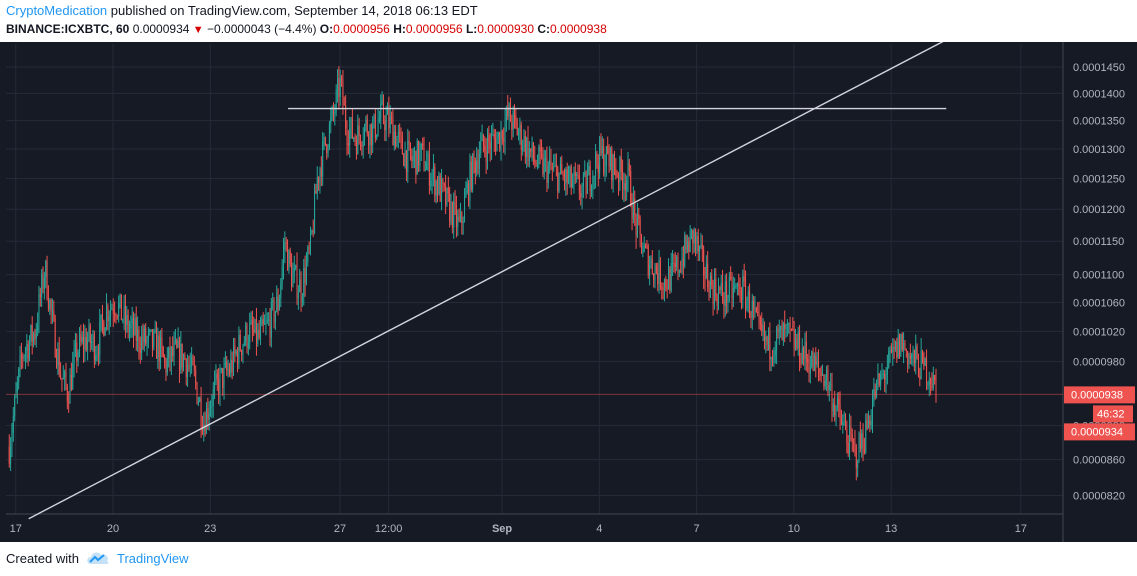  I want to click on time-tick-label: 12:00, so click(389, 529).